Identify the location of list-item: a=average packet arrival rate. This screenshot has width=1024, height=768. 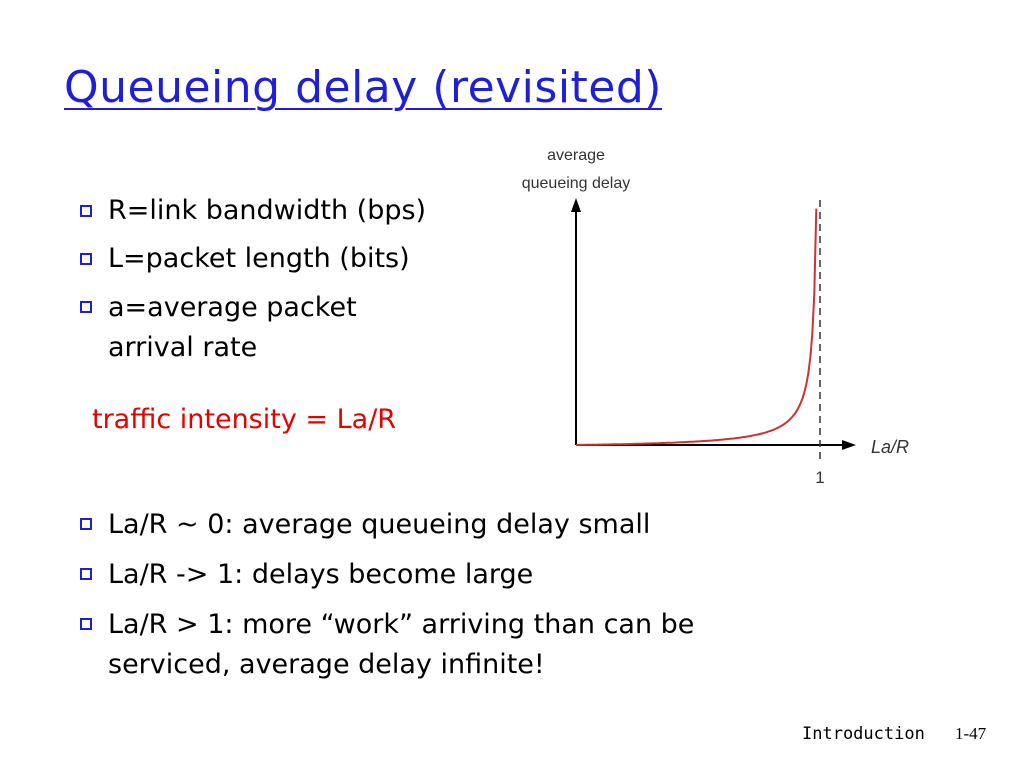
(255, 328).